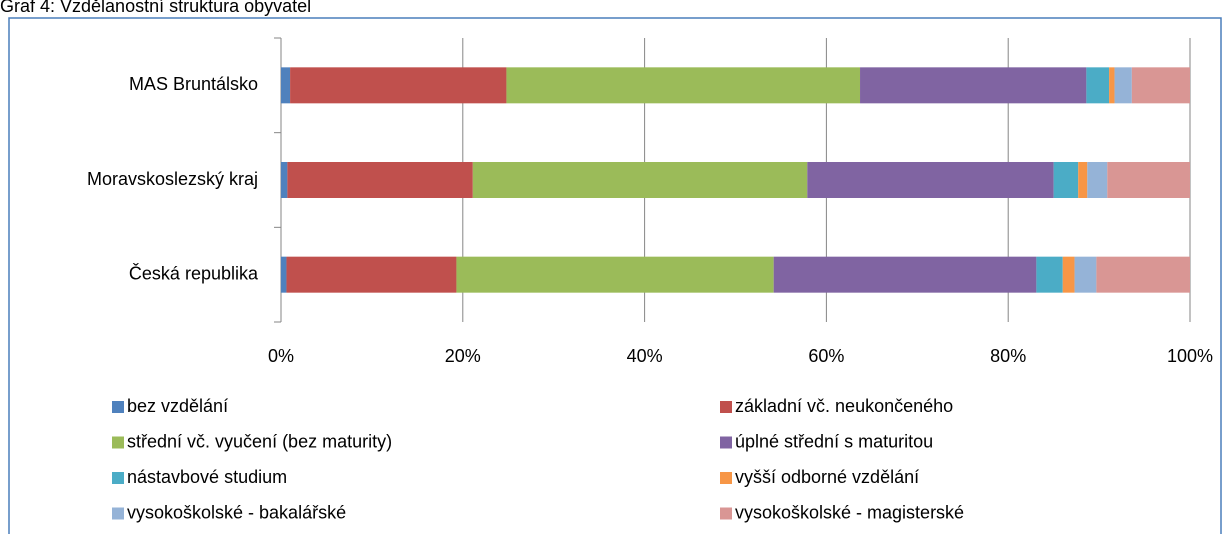 The image size is (1224, 534). I want to click on legend-label: vysokoškolské - magisterské, so click(849, 512).